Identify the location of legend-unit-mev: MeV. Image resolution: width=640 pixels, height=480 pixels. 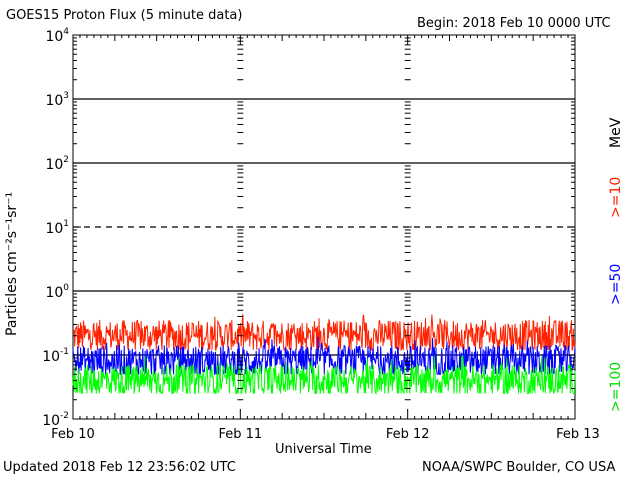
(616, 132).